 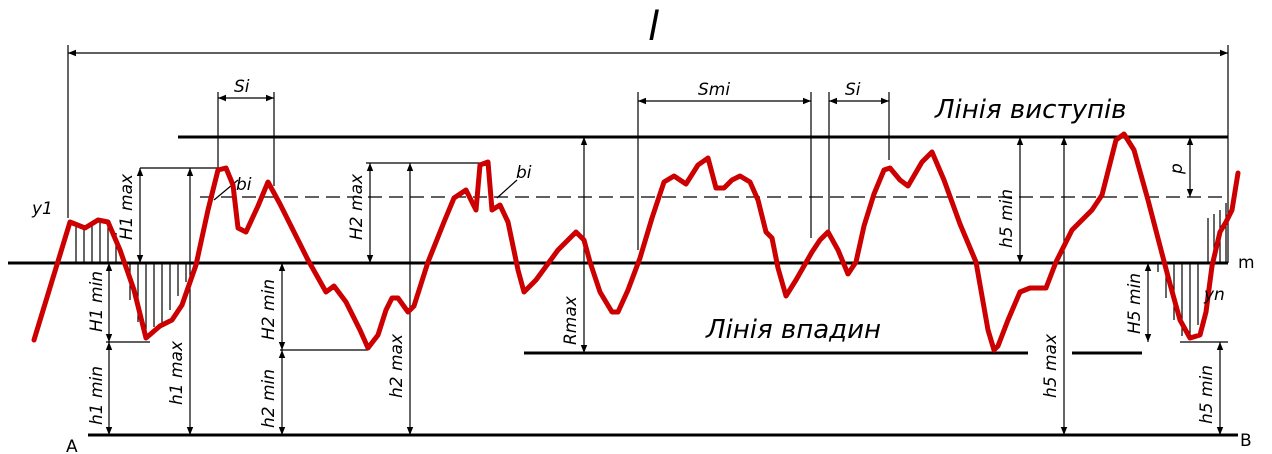 I want to click on s-left-label: Si, so click(x=242, y=87).